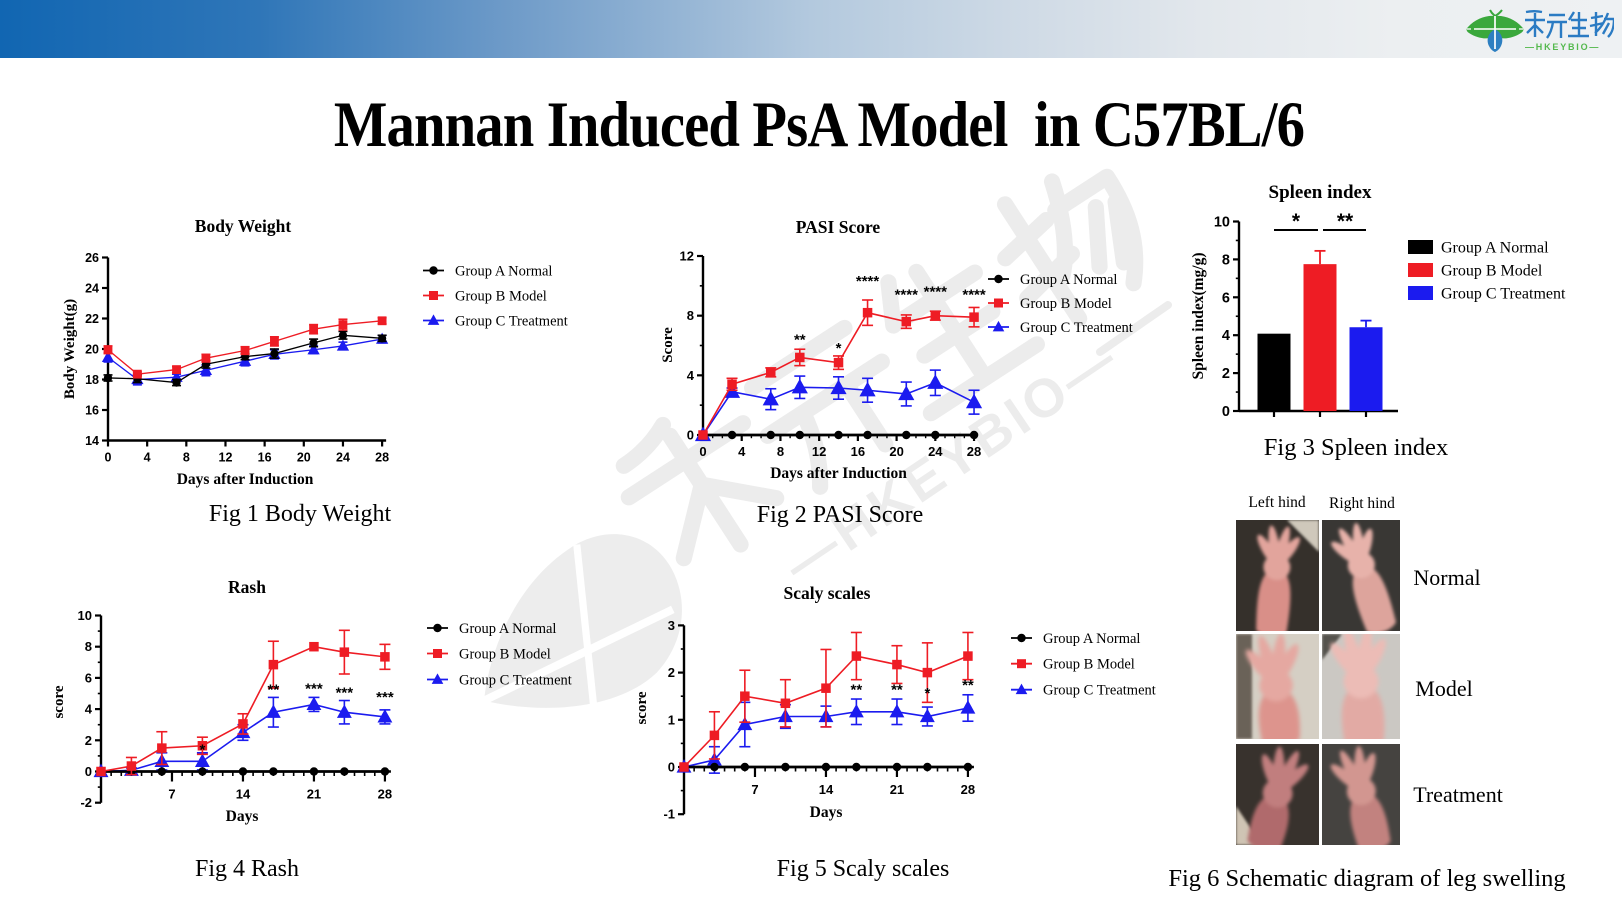  I want to click on svg-text: Score, so click(668, 345).